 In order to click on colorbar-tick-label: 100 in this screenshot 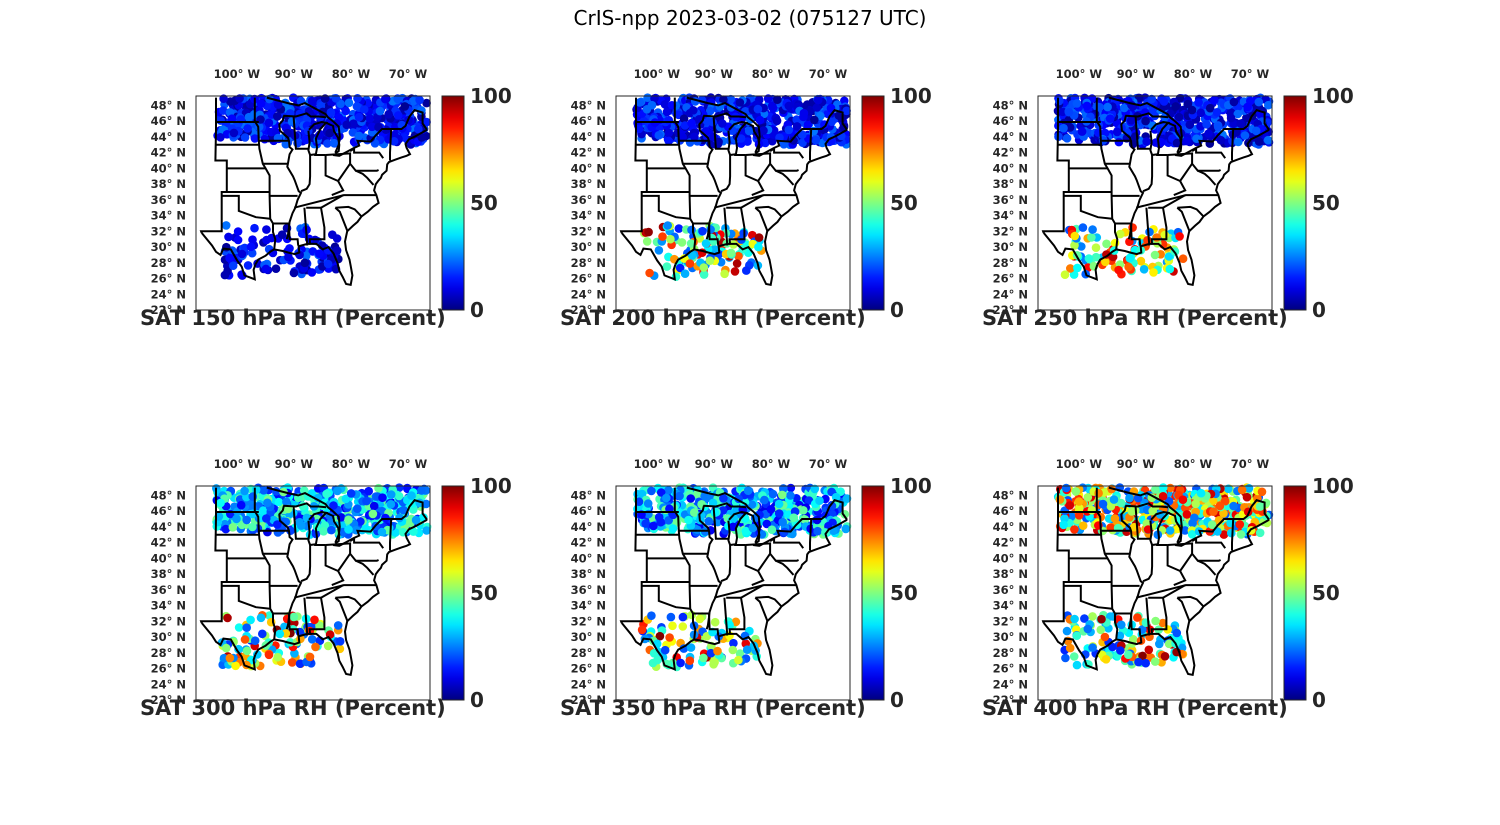, I will do `click(1333, 96)`.